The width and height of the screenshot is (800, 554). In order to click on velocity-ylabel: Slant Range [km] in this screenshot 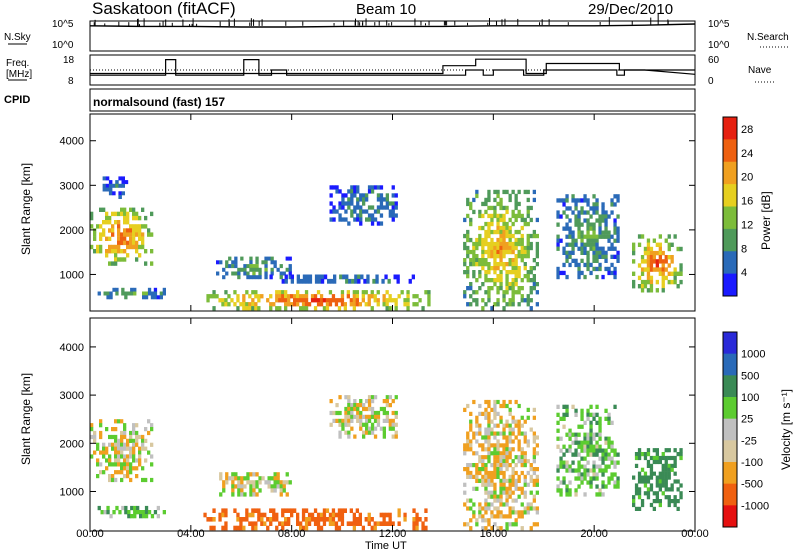, I will do `click(26, 419)`.